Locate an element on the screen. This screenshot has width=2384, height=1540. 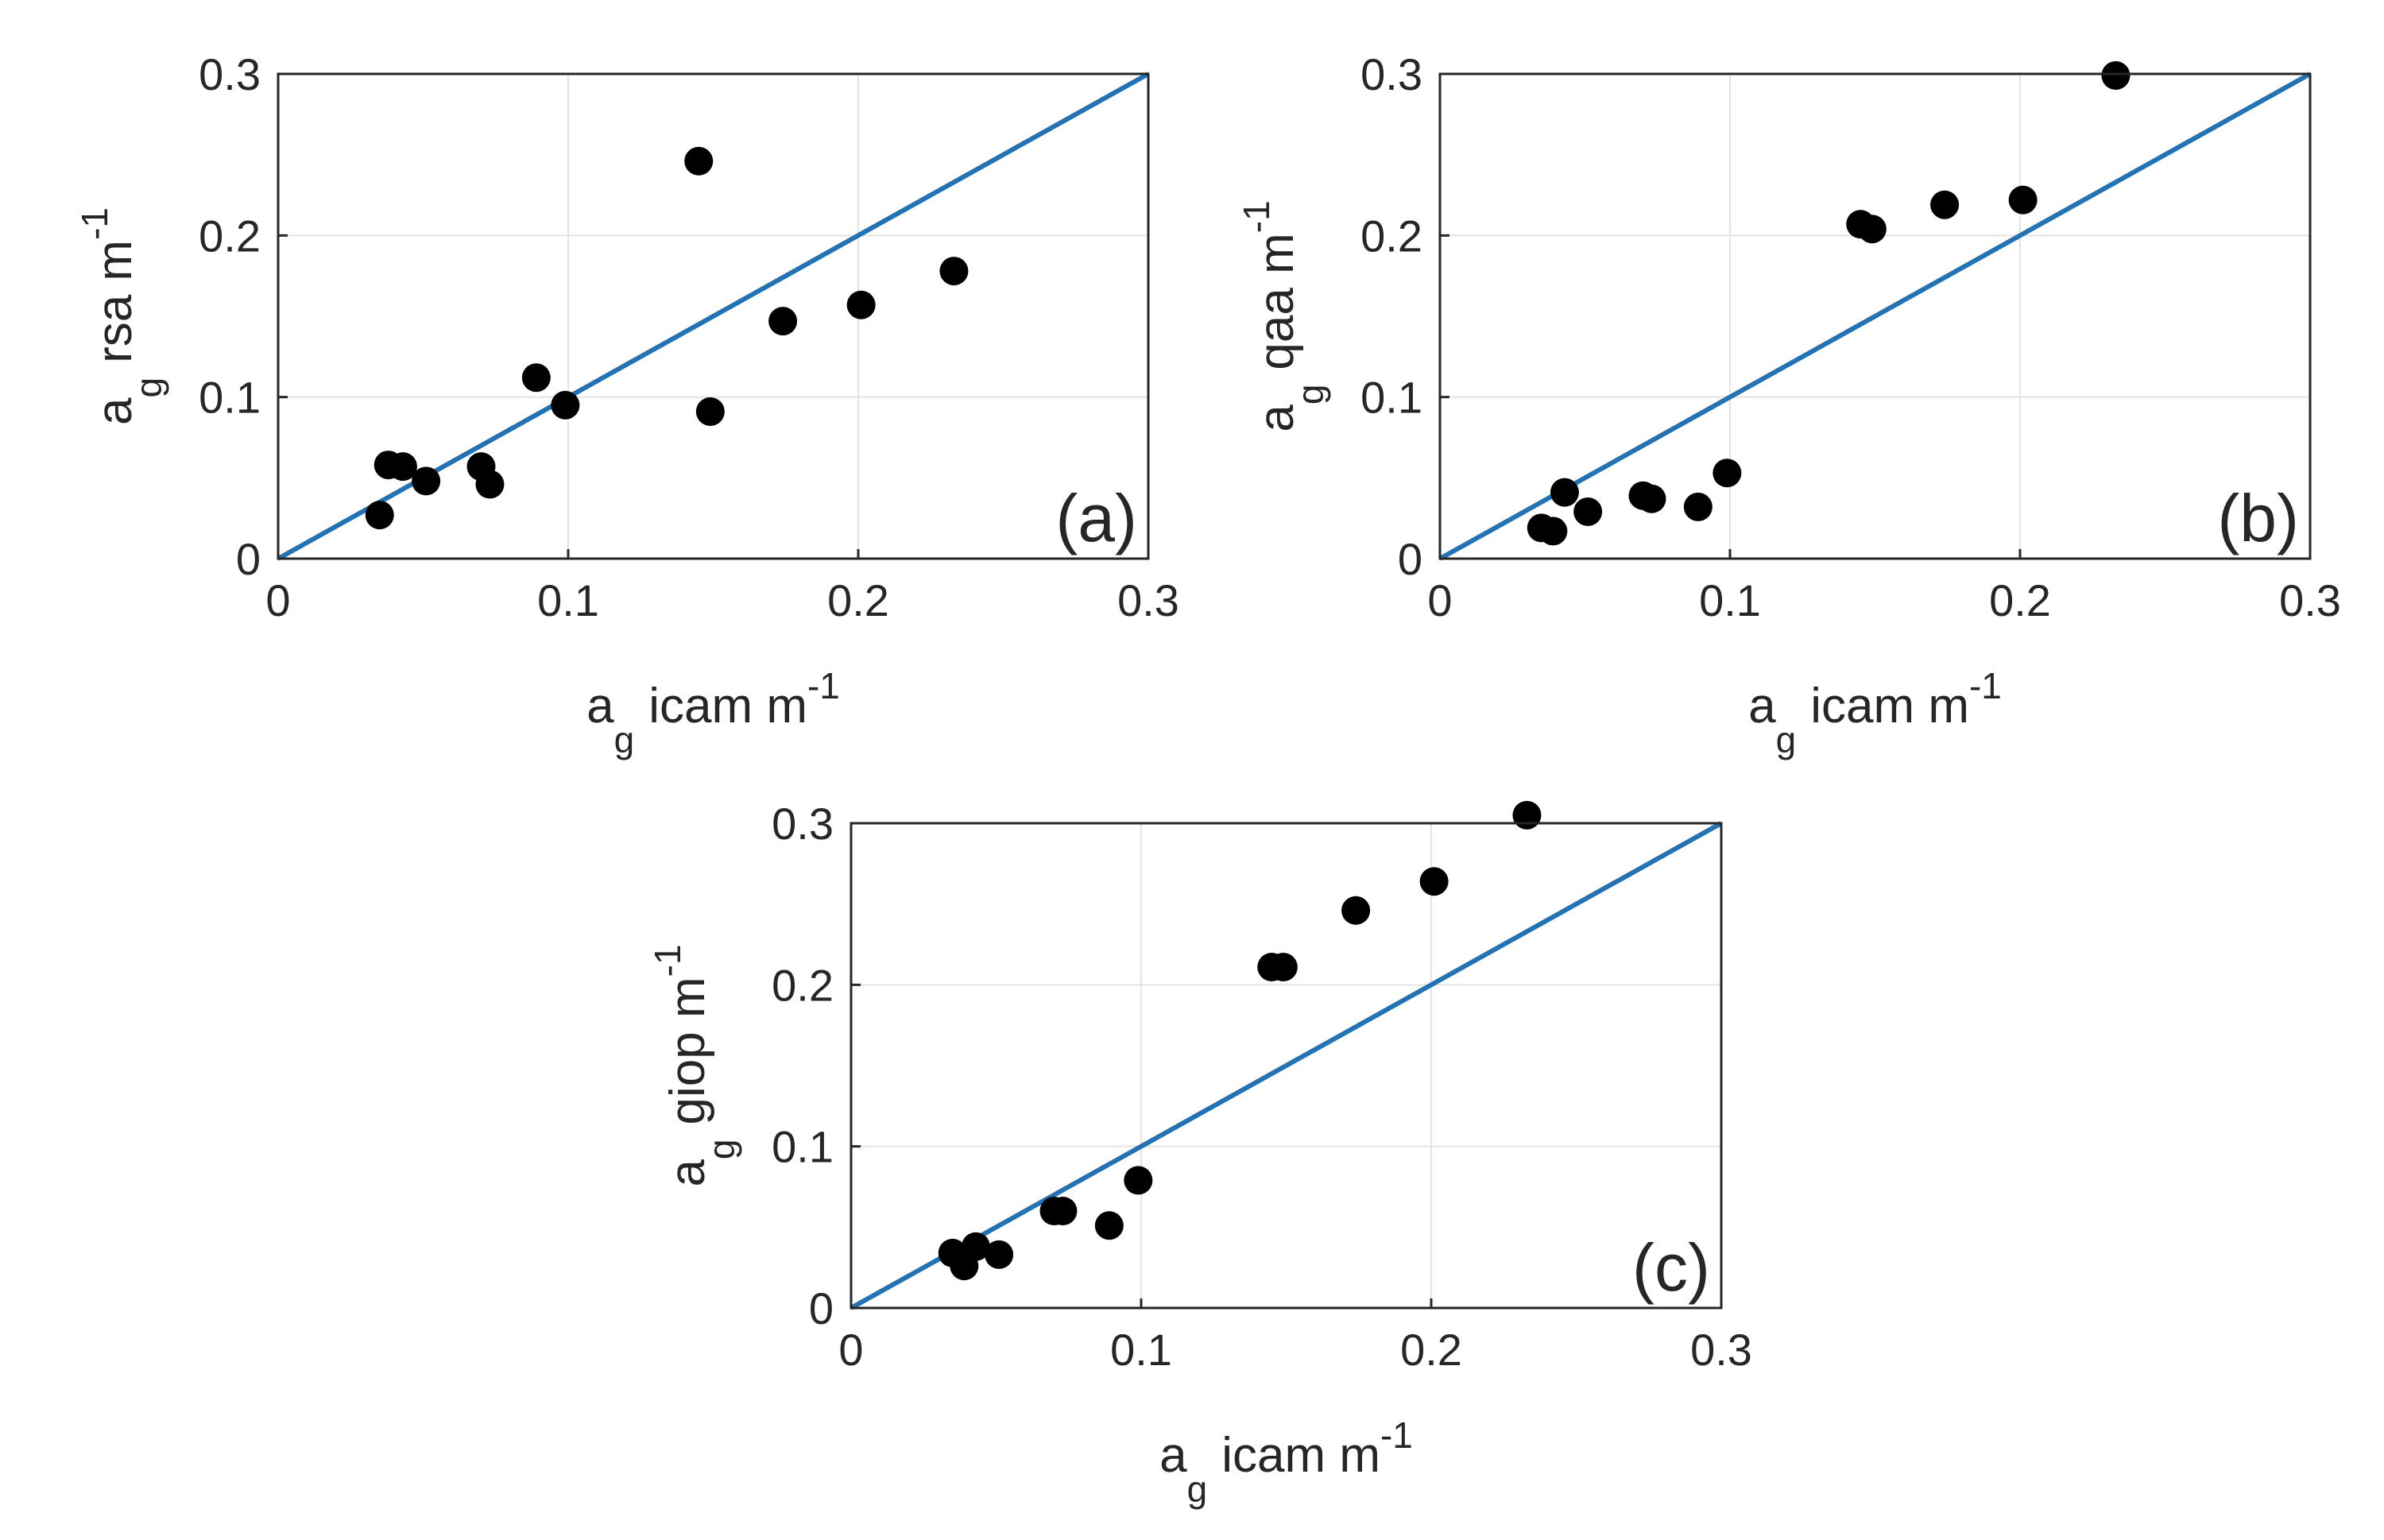
y-axis-title-c: ag giop m-1 is located at coordinates (694, 1065).